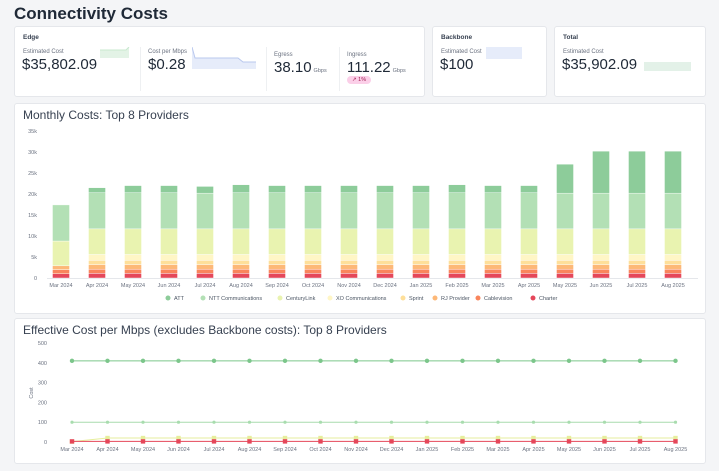 This screenshot has width=719, height=471. I want to click on egress-number: 38.10, so click(293, 67).